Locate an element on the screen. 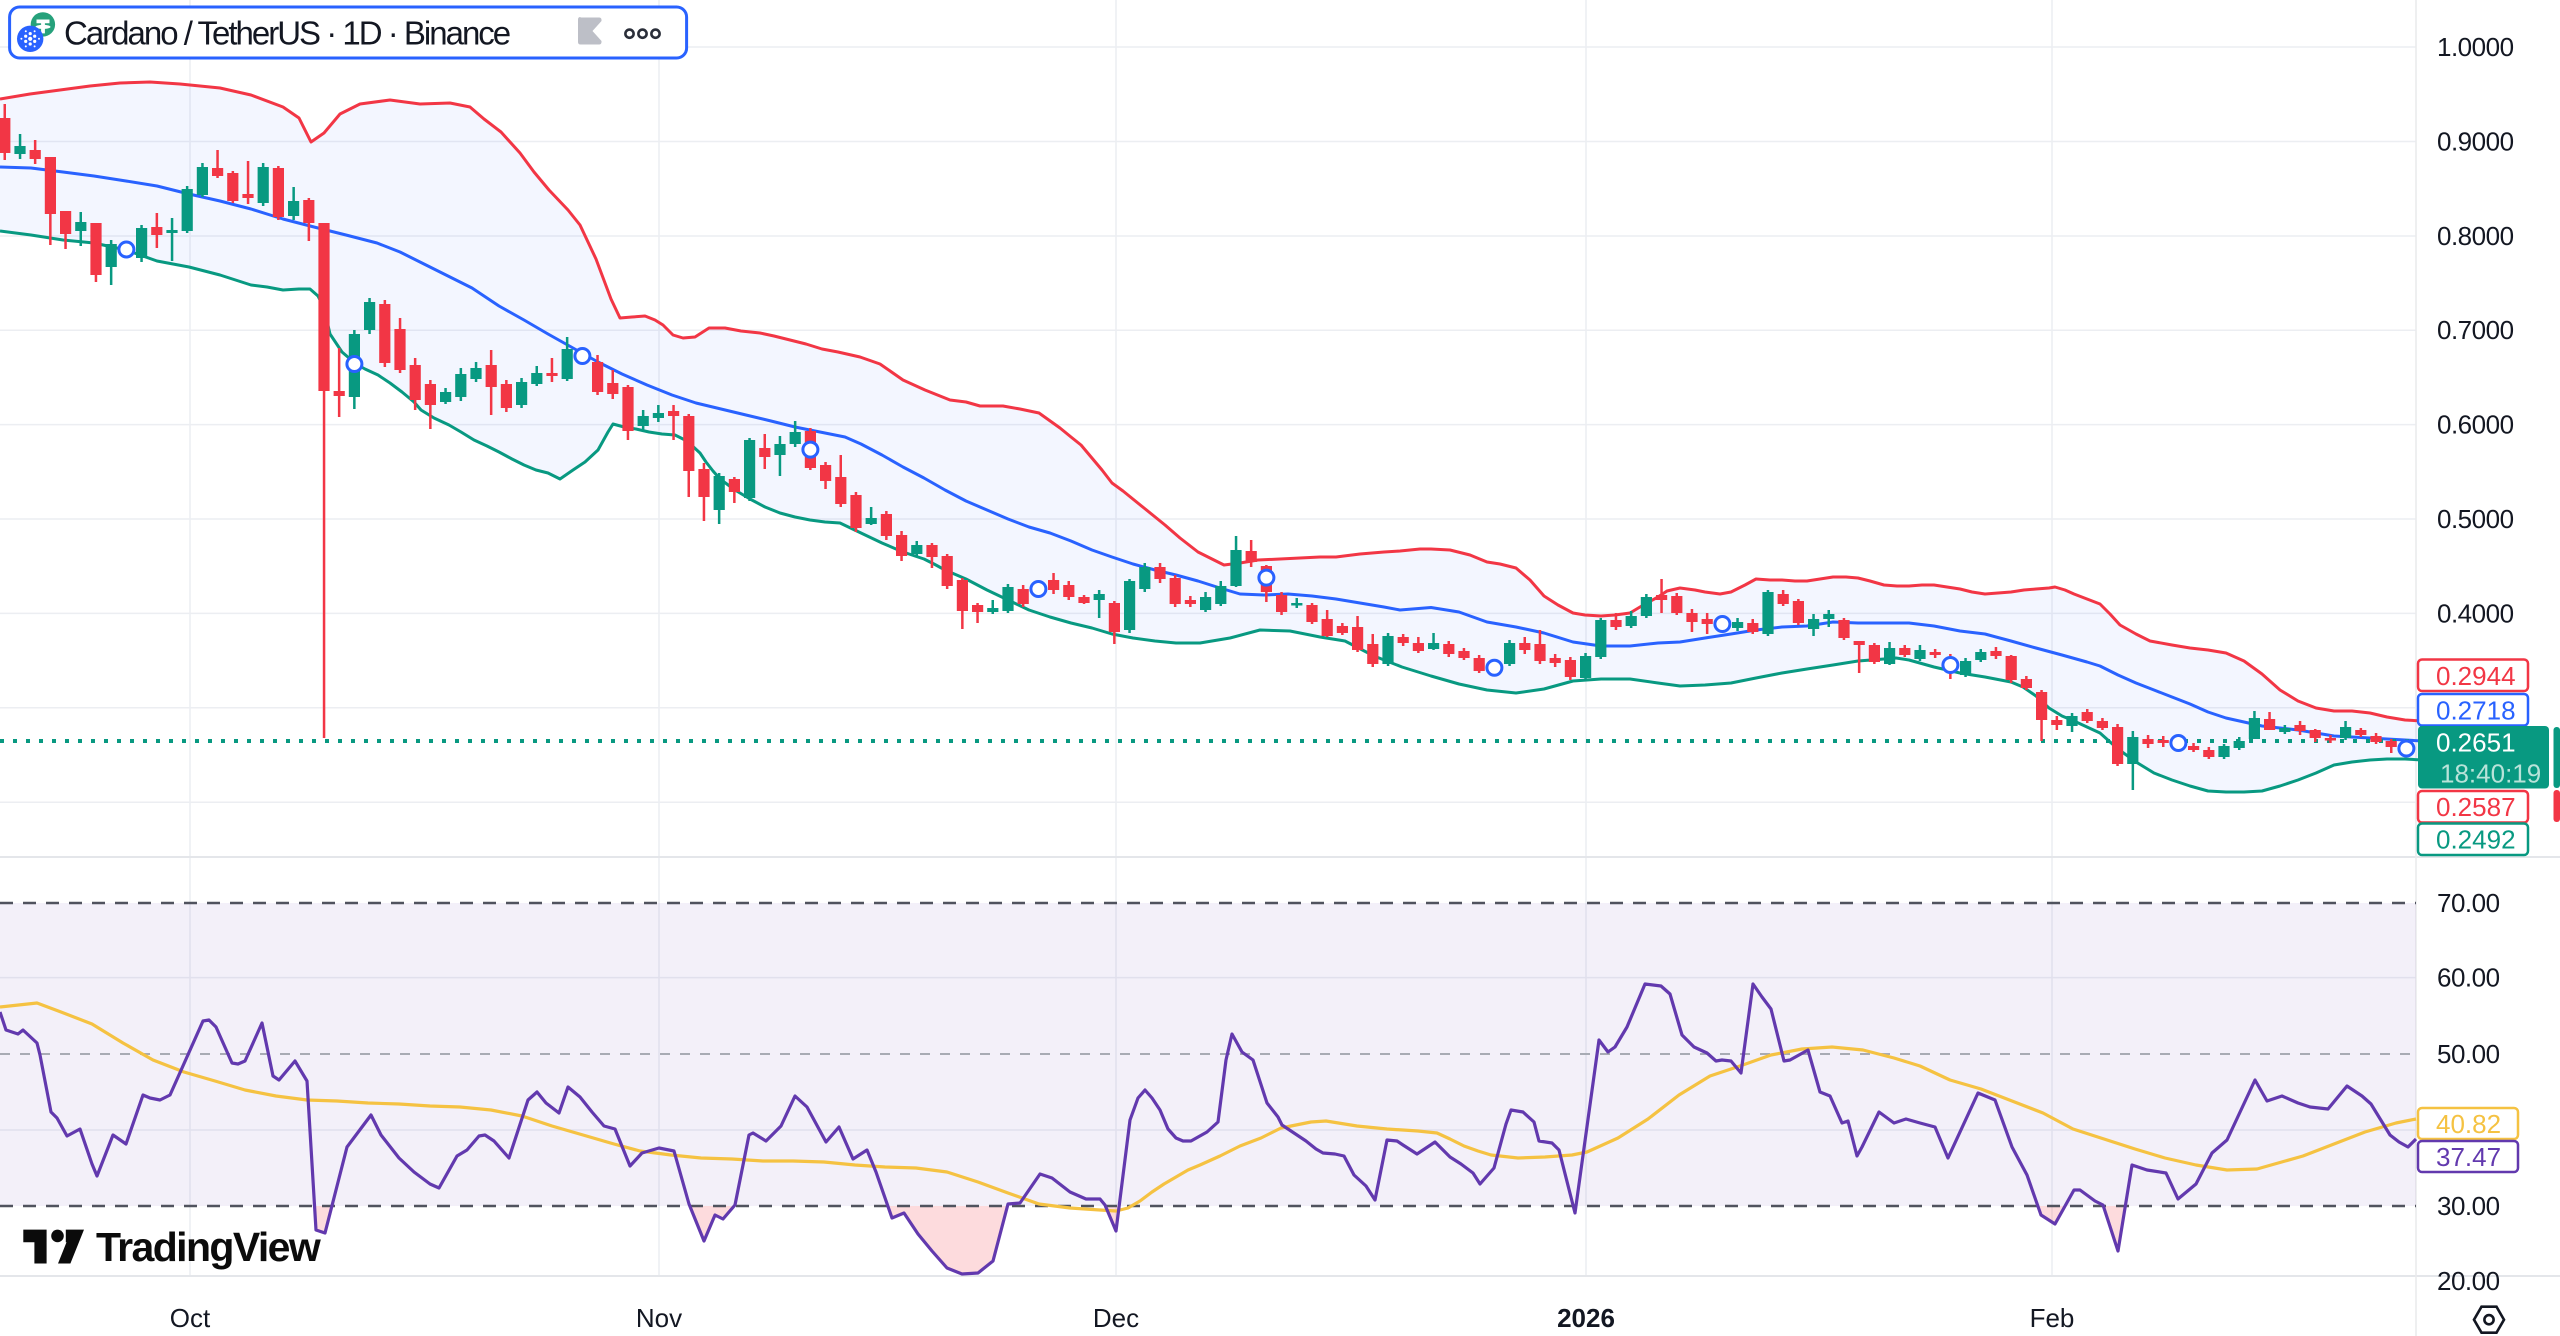  svg-text: 0.2651 is located at coordinates (2476, 743).